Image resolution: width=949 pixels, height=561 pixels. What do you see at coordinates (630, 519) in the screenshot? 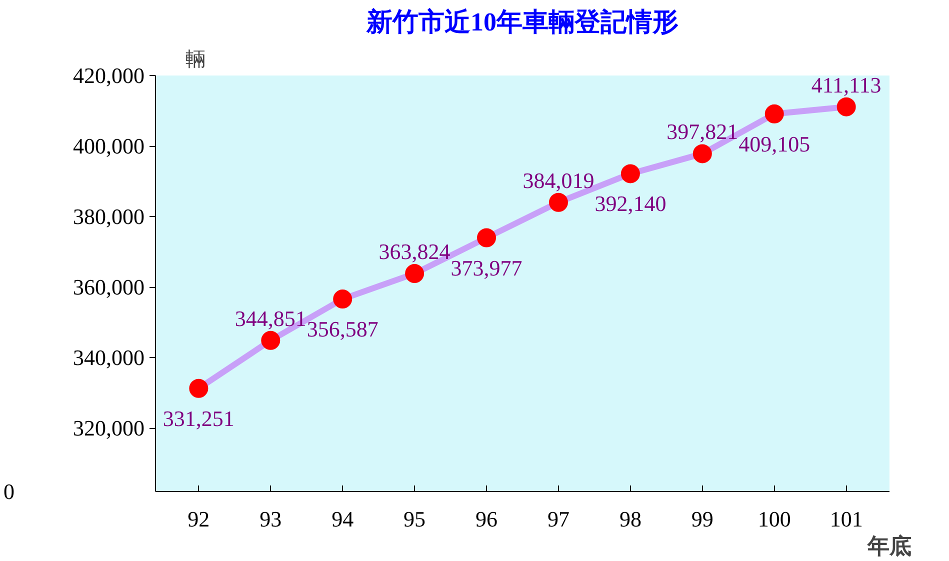
I see `x-tick-label: 98` at bounding box center [630, 519].